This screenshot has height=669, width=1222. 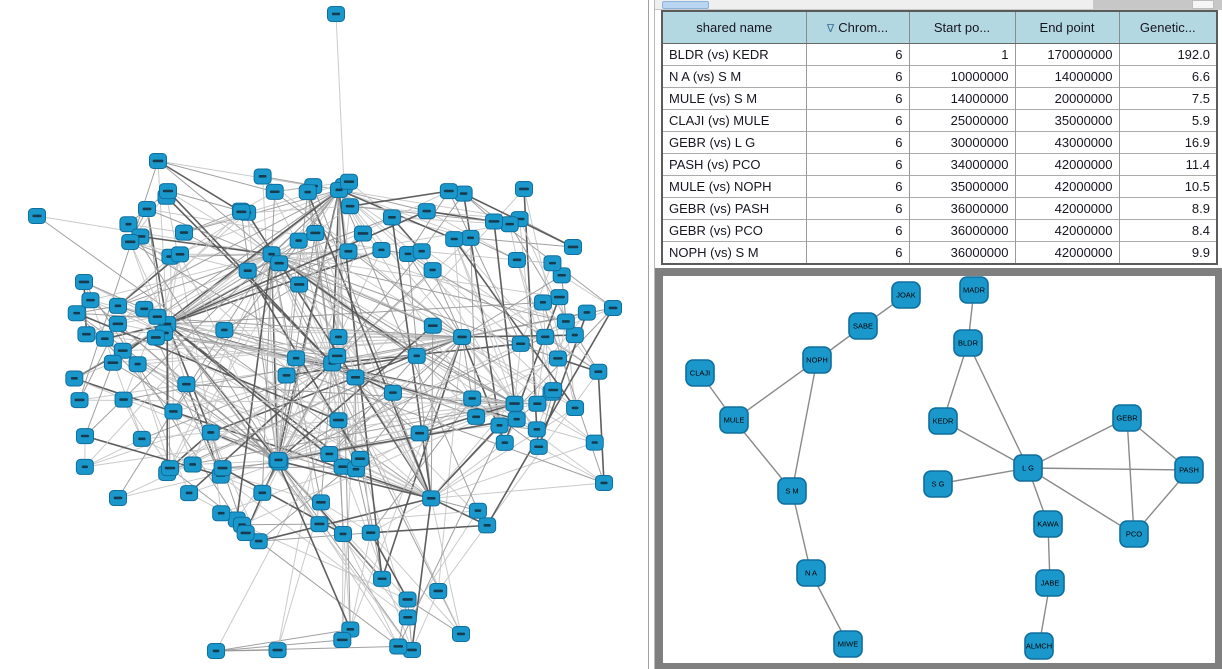 I want to click on network-node-s-m: S M, so click(x=792, y=491).